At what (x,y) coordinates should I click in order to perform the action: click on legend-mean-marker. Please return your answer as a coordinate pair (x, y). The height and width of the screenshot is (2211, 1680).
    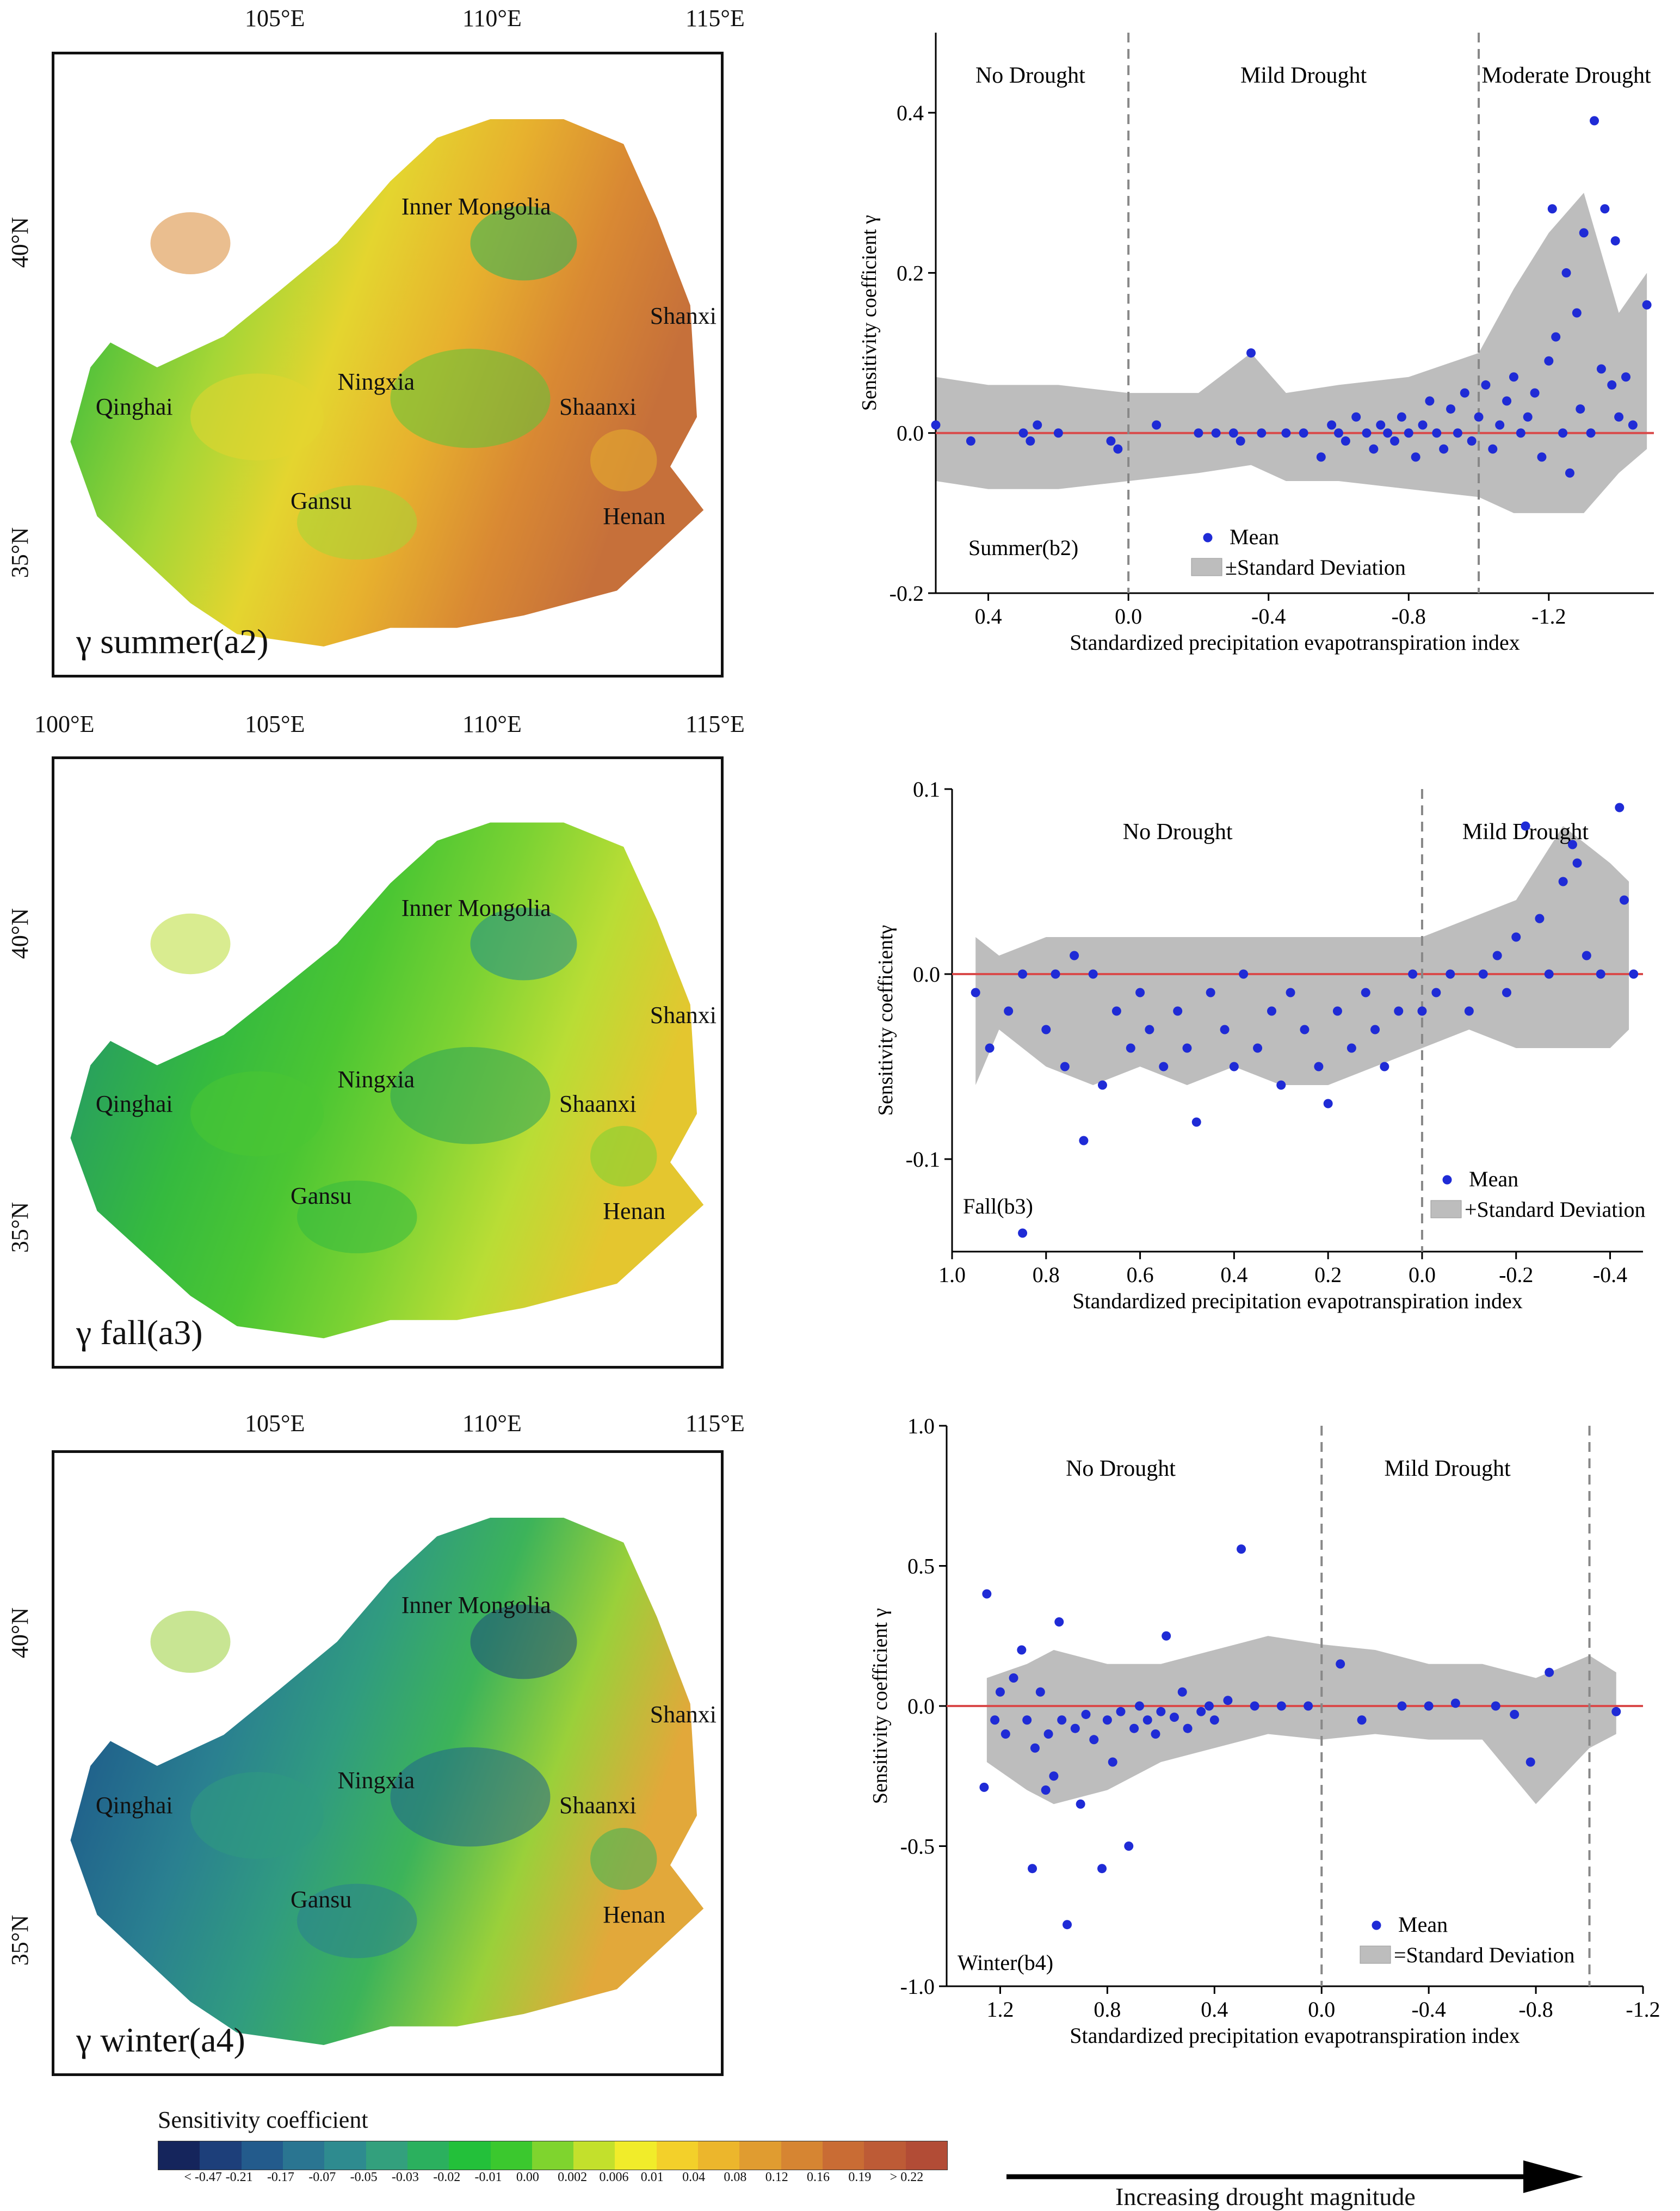
    Looking at the image, I should click on (1376, 1925).